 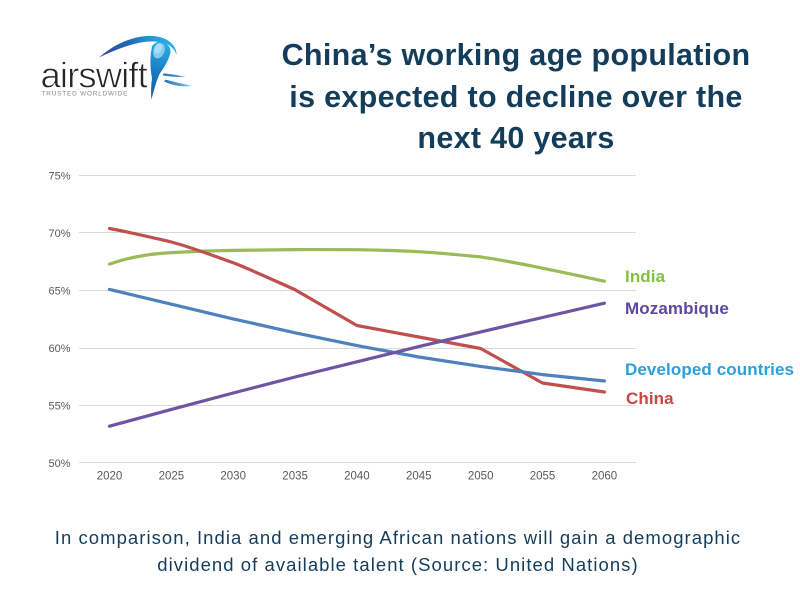 What do you see at coordinates (419, 477) in the screenshot?
I see `svg-text: 2045` at bounding box center [419, 477].